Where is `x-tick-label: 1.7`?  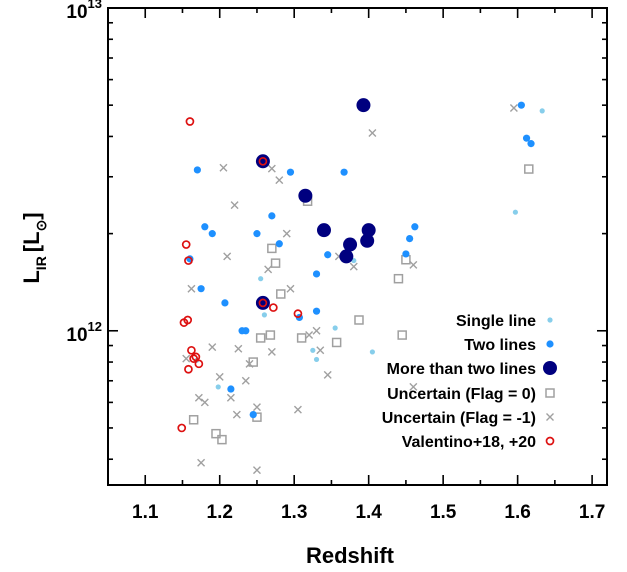 x-tick-label: 1.7 is located at coordinates (592, 512).